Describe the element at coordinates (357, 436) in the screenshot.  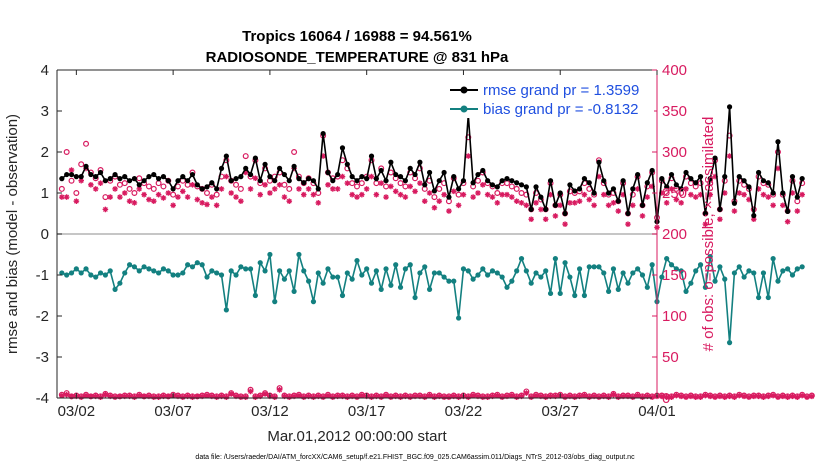
I see `x-axis-label: Mar.01,2012 00:00:00 start` at that location.